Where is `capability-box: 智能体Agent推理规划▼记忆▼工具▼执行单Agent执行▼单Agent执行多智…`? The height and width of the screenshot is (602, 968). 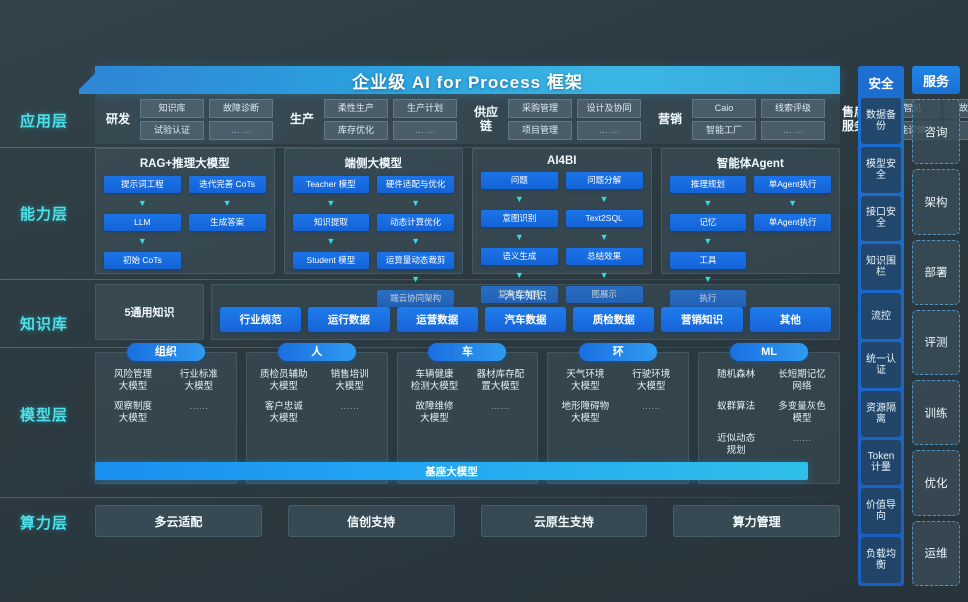 capability-box: 智能体Agent推理规划▼记忆▼工具▼执行单Agent执行▼单Agent执行多智… is located at coordinates (750, 235).